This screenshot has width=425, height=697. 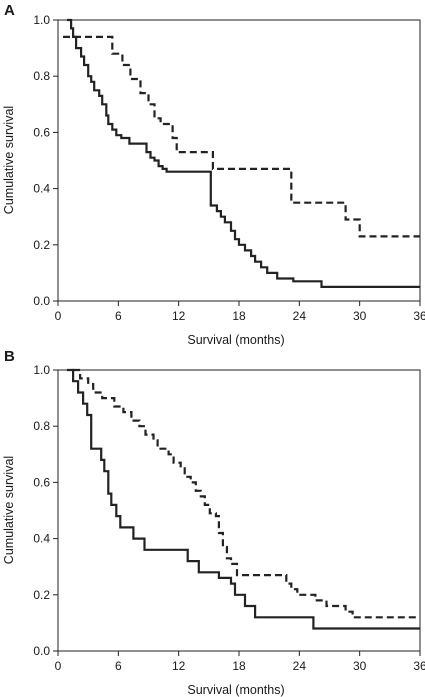 What do you see at coordinates (9, 356) in the screenshot?
I see `panel-b-label: B` at bounding box center [9, 356].